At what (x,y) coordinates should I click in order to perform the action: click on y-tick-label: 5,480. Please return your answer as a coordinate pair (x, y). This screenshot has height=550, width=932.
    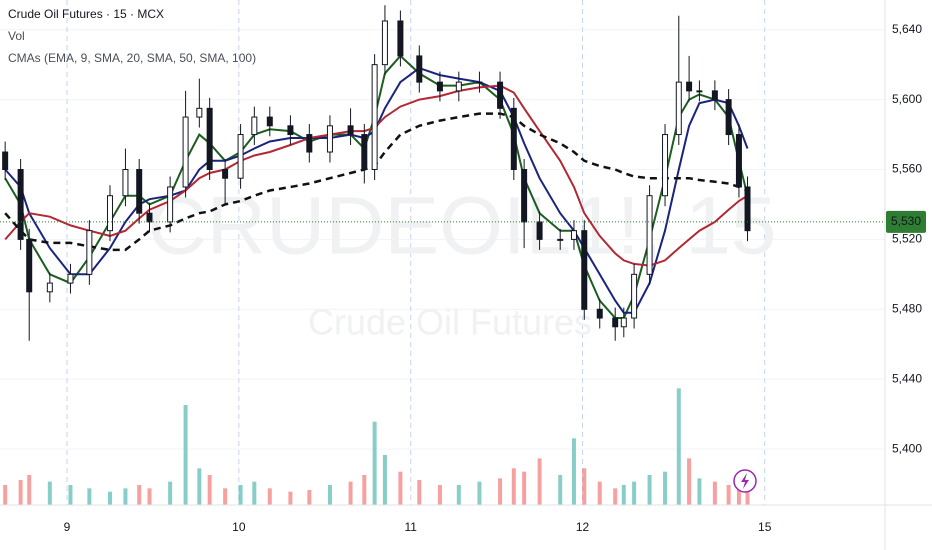
    Looking at the image, I should click on (907, 308).